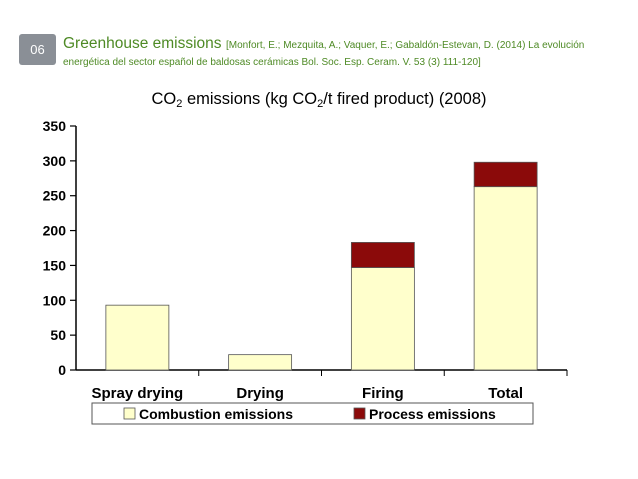  Describe the element at coordinates (216, 414) in the screenshot. I see `legend-label: Combustion emissions` at that location.